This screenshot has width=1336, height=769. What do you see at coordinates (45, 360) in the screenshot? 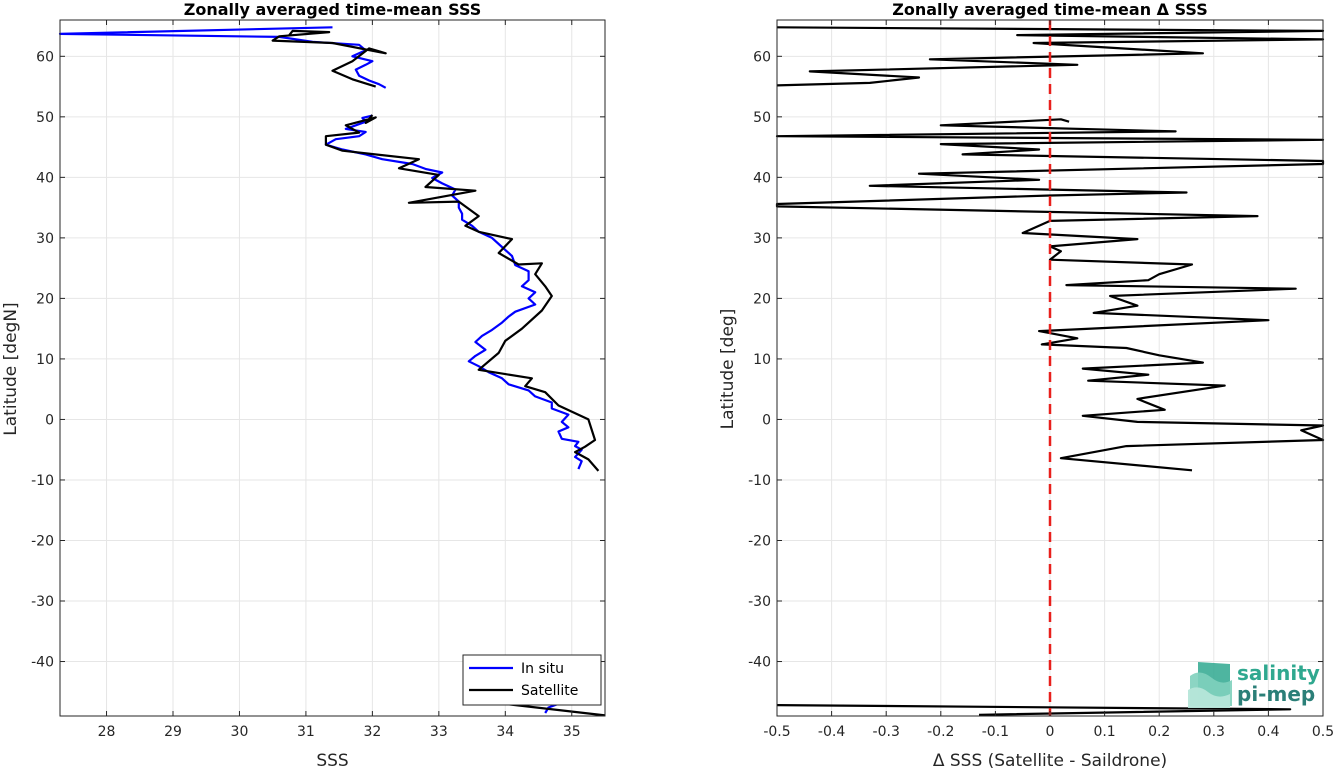
I see `left-y-tick-label: 10` at bounding box center [45, 360].